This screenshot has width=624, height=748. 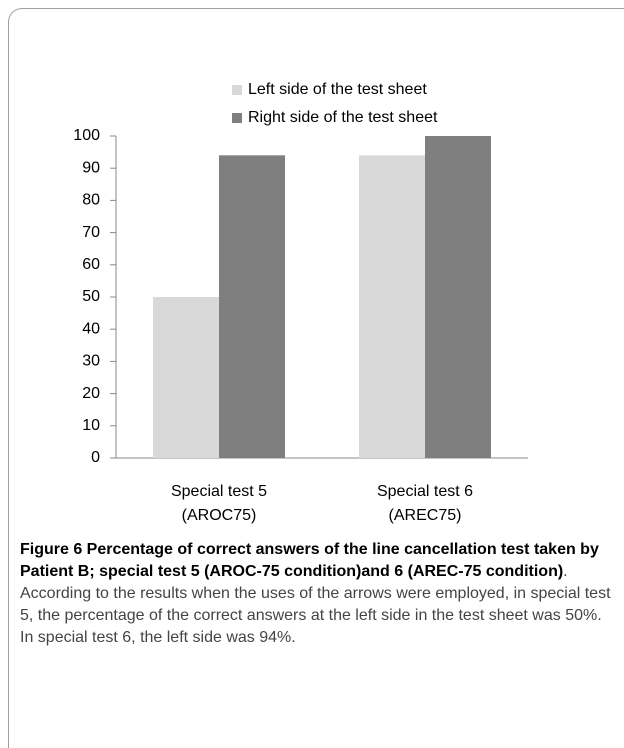 What do you see at coordinates (86, 135) in the screenshot?
I see `y-tick-label: 100` at bounding box center [86, 135].